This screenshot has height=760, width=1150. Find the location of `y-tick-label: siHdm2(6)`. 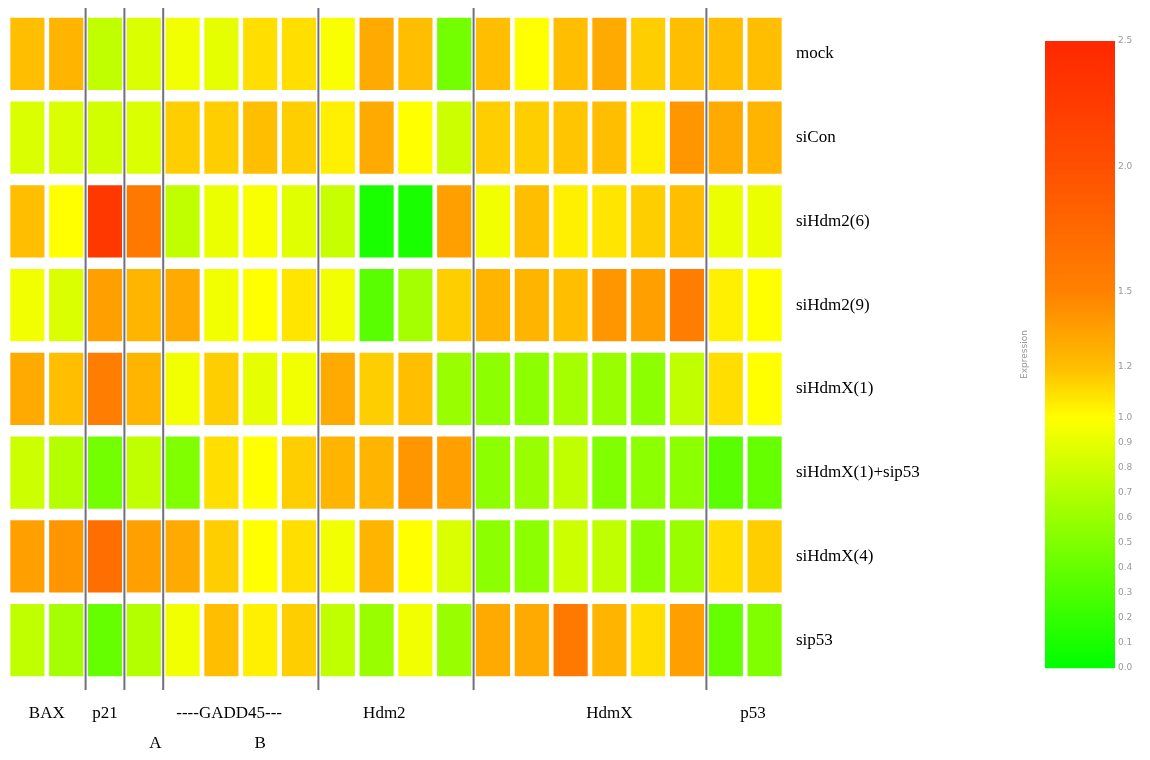

y-tick-label: siHdm2(6) is located at coordinates (833, 220).